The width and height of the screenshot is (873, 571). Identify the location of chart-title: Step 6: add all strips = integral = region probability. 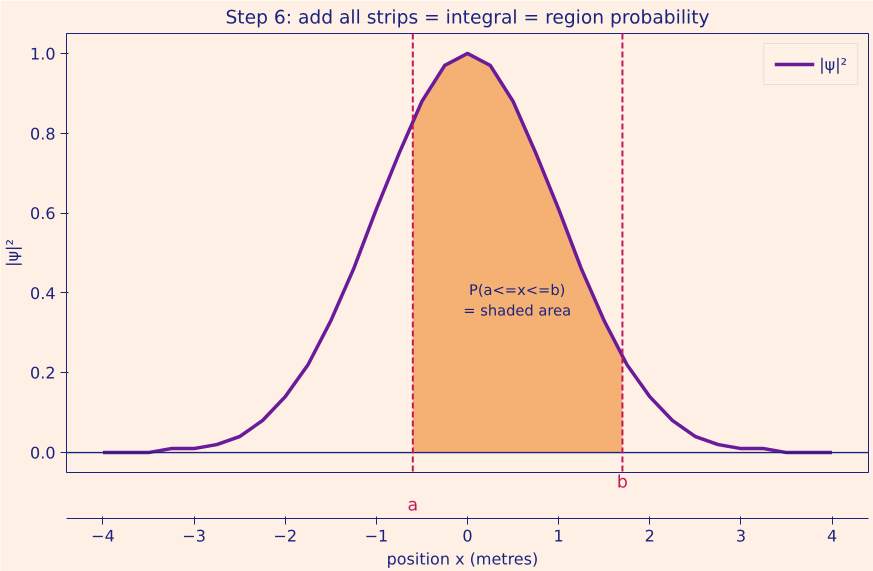
(467, 18).